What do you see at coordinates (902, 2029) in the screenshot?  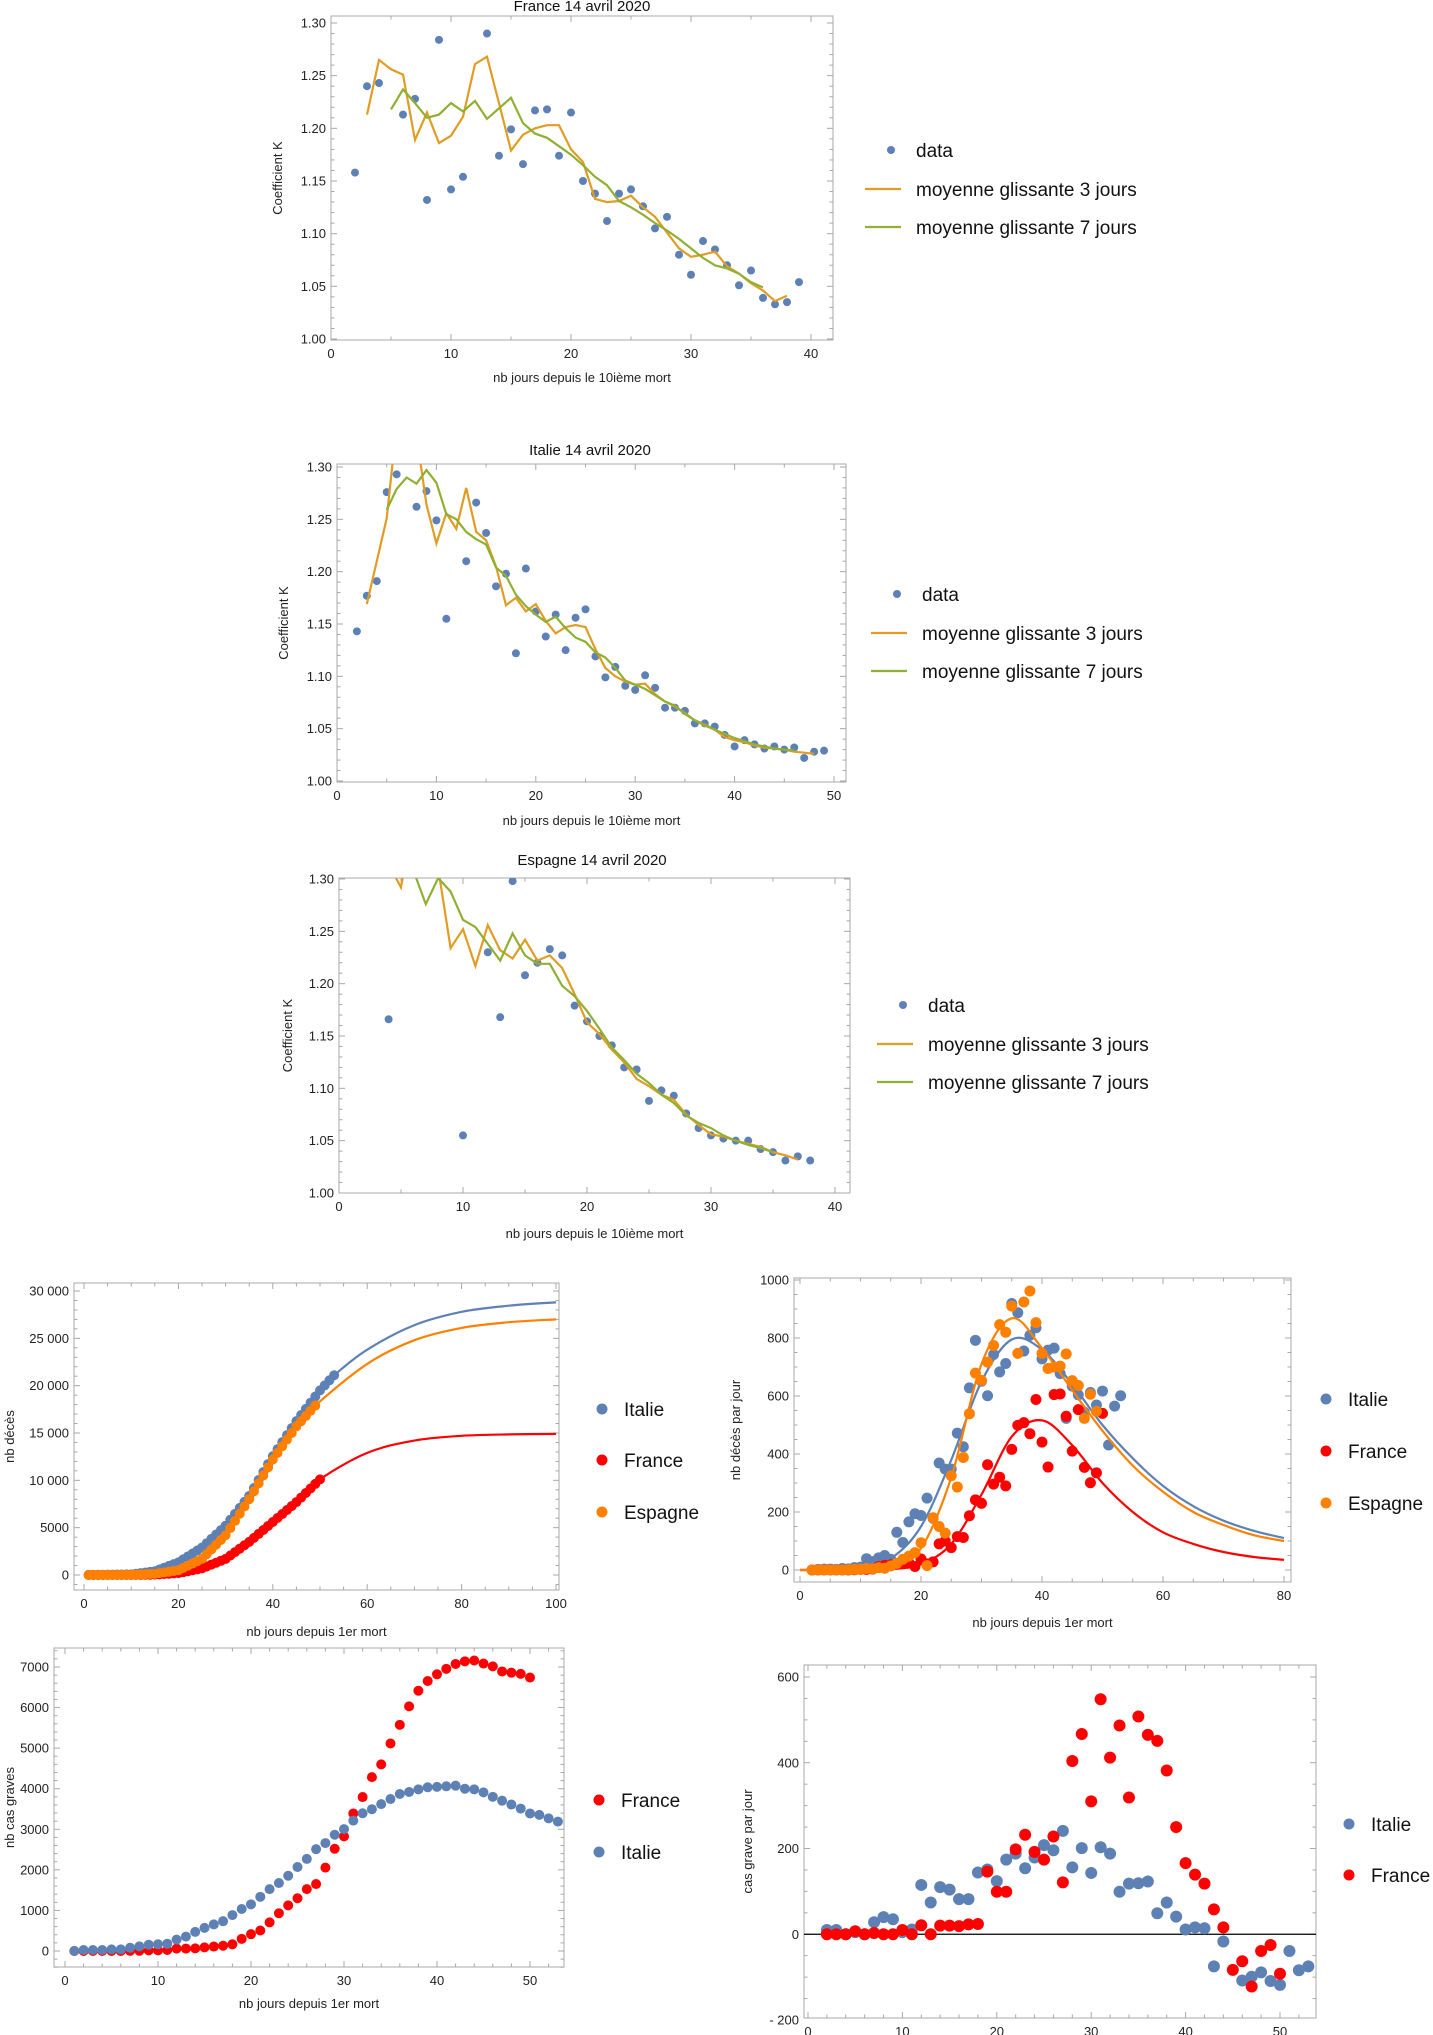 I see `x-tick-label: 10` at bounding box center [902, 2029].